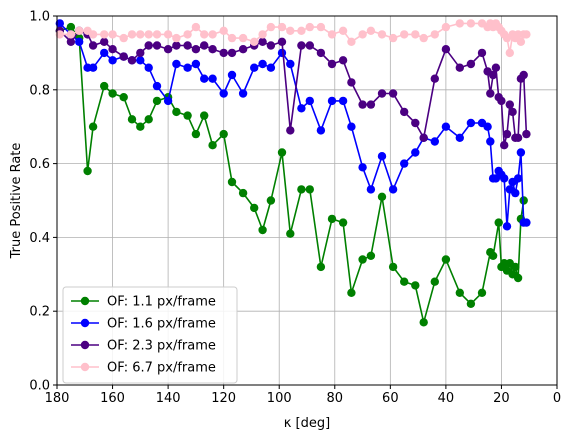 The width and height of the screenshot is (571, 442). I want to click on x-tick-label: 0, so click(557, 398).